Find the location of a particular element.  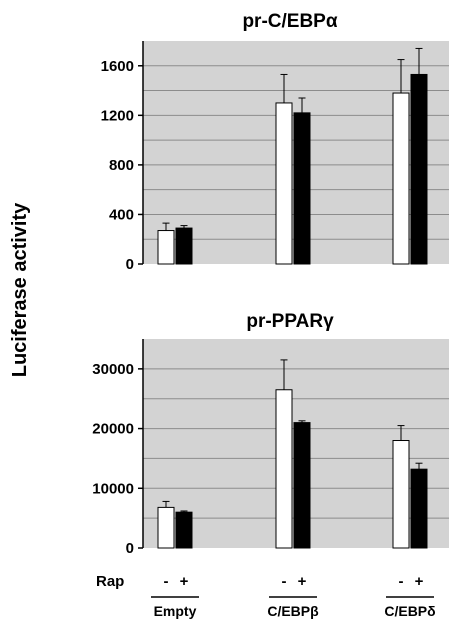

y-tick-label: 1200 is located at coordinates (117, 115).